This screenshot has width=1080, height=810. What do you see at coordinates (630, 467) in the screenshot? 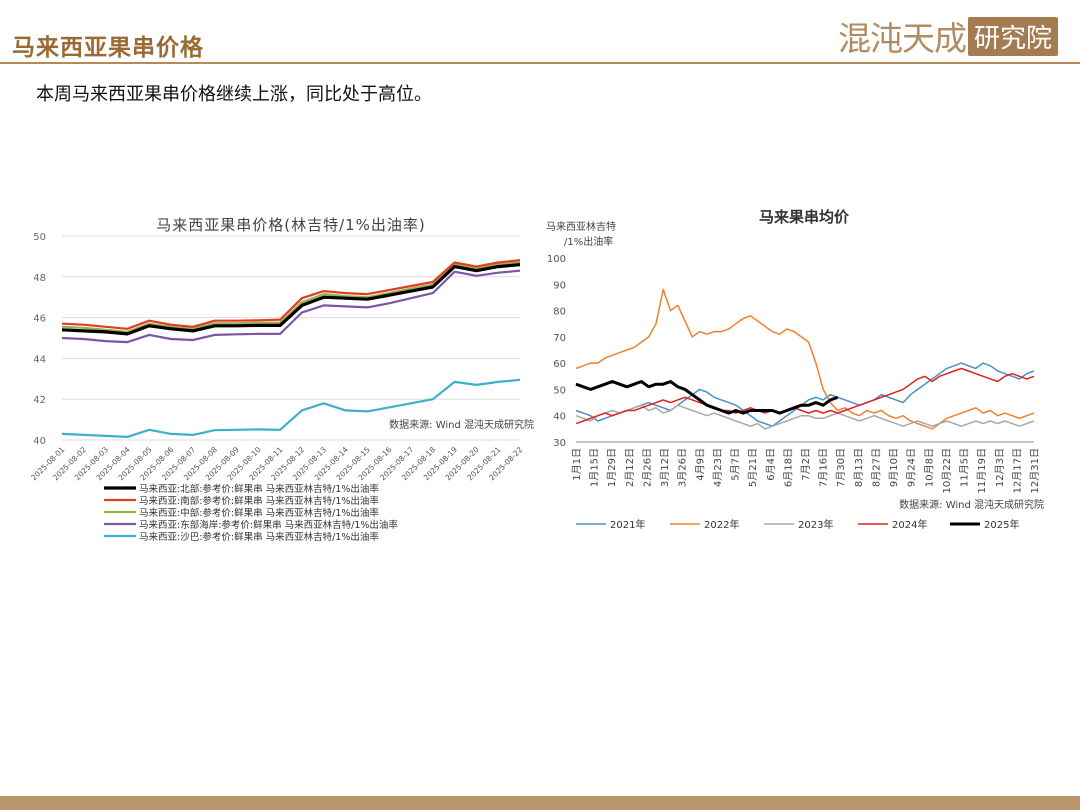
I see `x-tick-label: 2月12日` at bounding box center [630, 467].